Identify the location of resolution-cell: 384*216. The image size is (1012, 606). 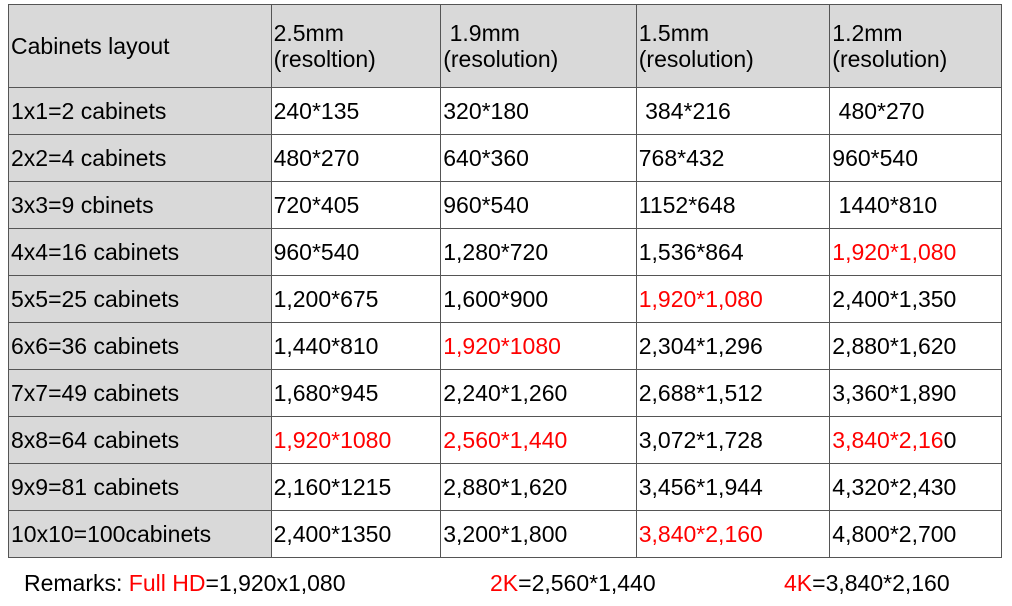
(733, 111).